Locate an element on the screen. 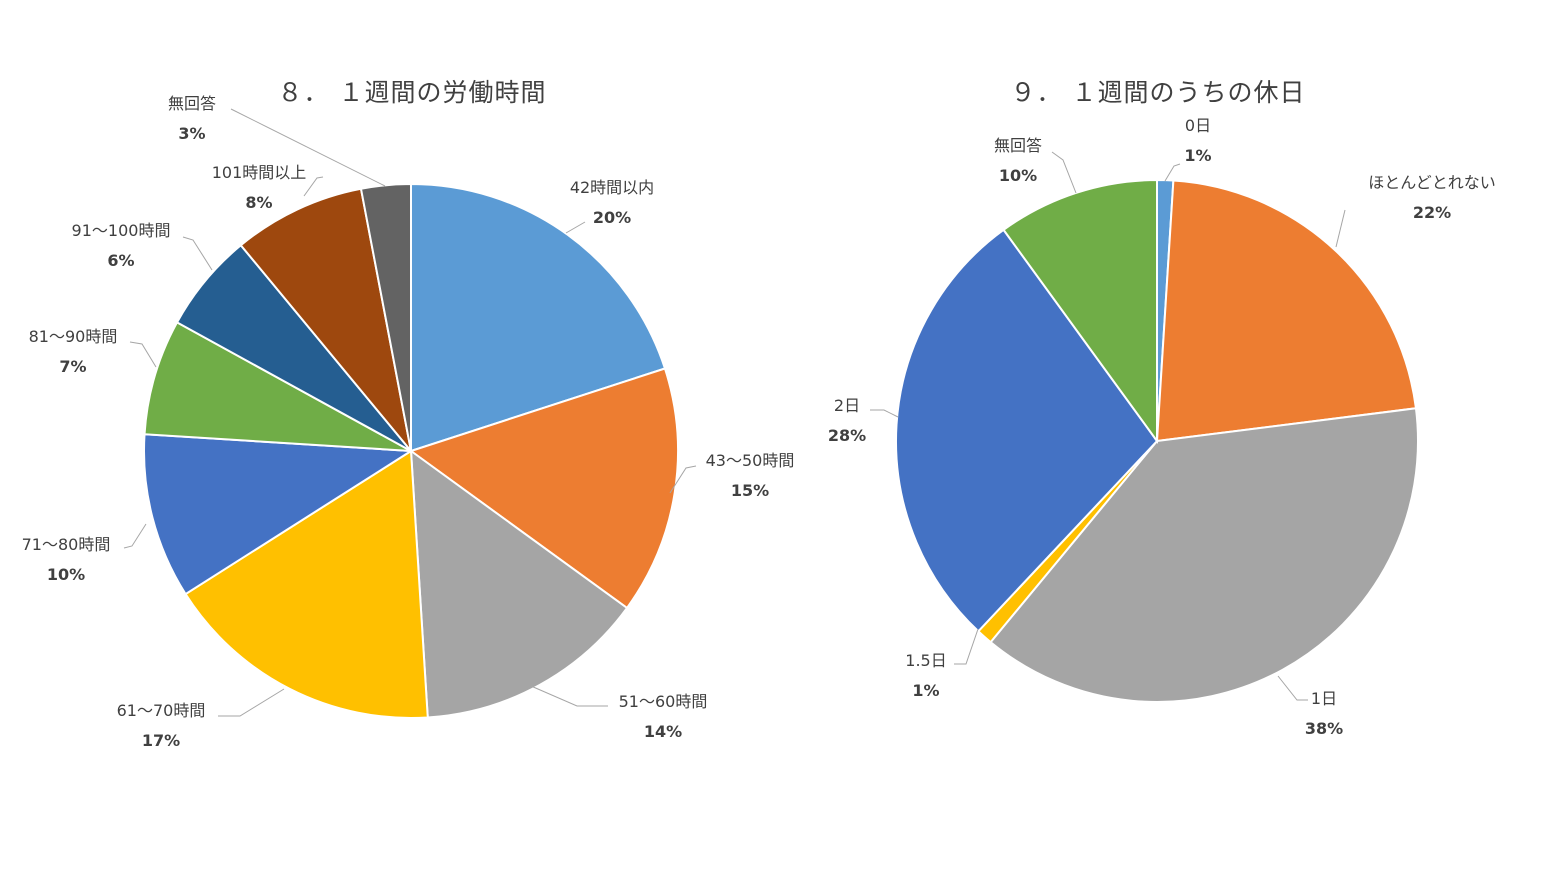 This screenshot has height=876, width=1557. slice-label-percent: 22% is located at coordinates (1432, 212).